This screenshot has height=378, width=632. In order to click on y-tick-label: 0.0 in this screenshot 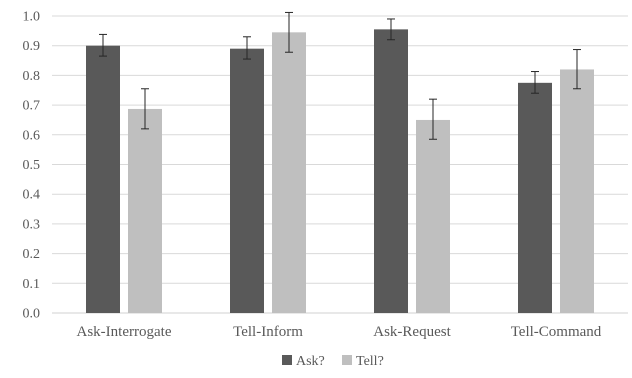, I will do `click(32, 314)`.